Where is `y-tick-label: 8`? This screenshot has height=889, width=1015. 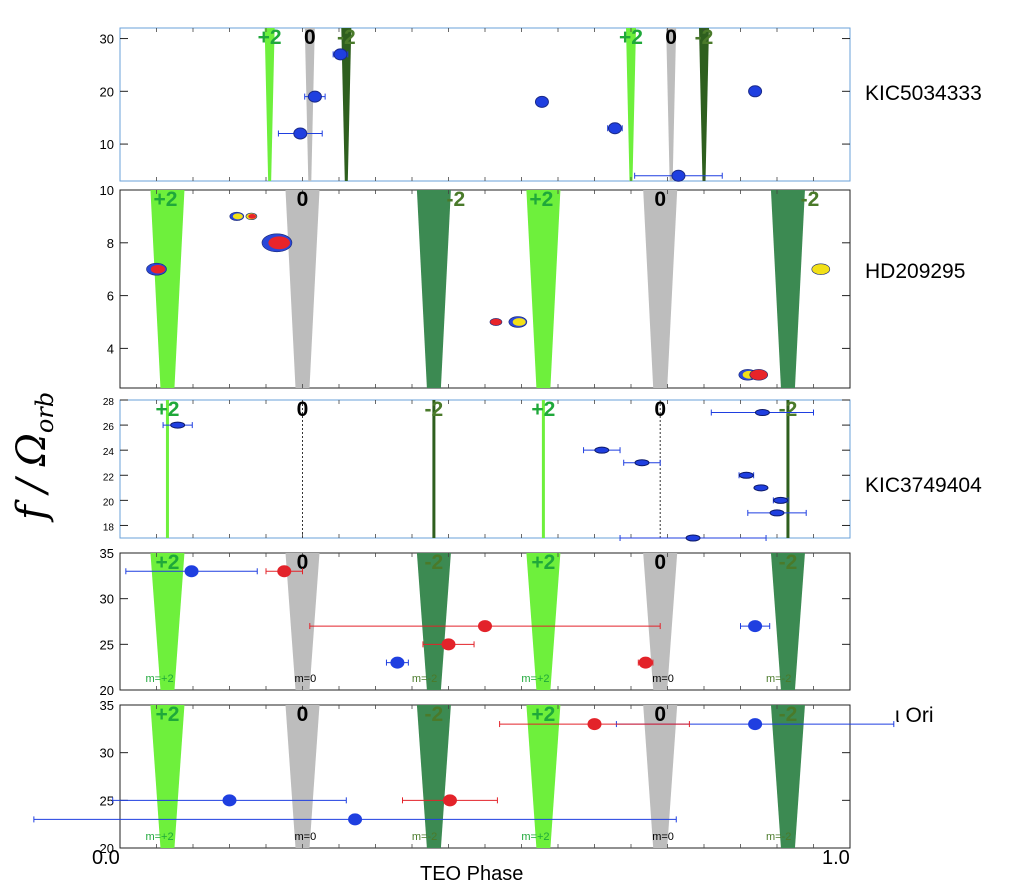 y-tick-label: 8 is located at coordinates (110, 243).